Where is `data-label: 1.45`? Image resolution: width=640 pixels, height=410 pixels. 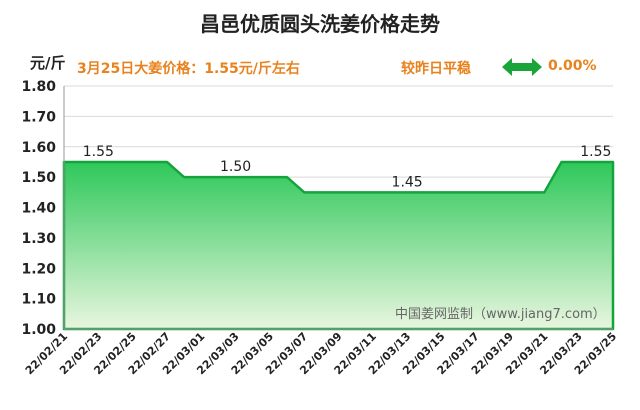
data-label: 1.45 is located at coordinates (407, 182).